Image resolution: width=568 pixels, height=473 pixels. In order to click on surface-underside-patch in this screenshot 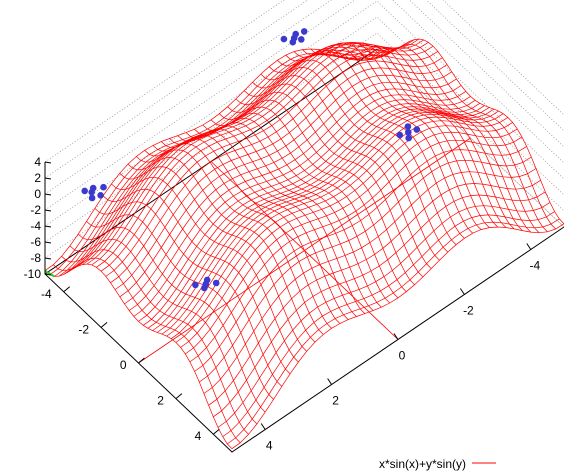, I will do `click(49, 273)`.